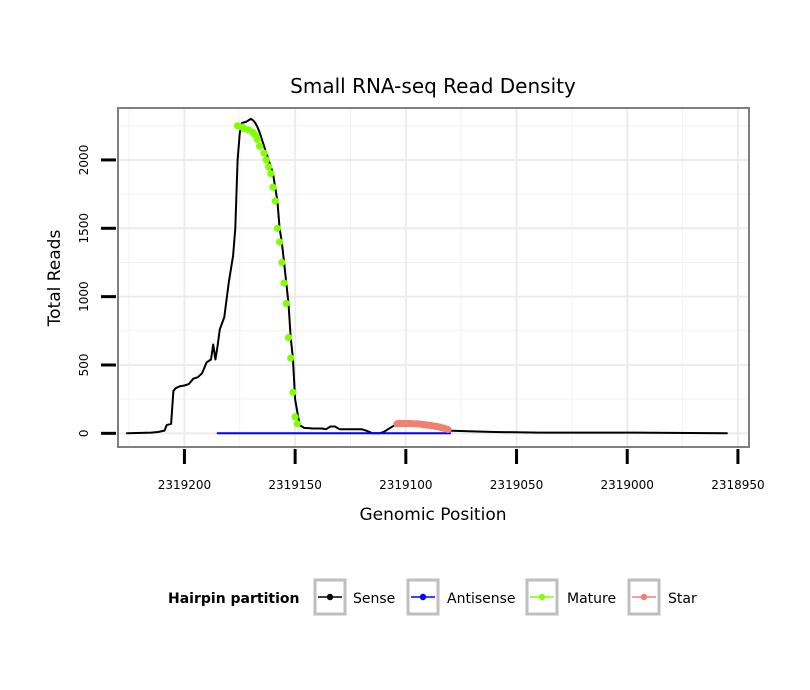  Describe the element at coordinates (662, 597) in the screenshot. I see `legend-entry-star: Star` at that location.